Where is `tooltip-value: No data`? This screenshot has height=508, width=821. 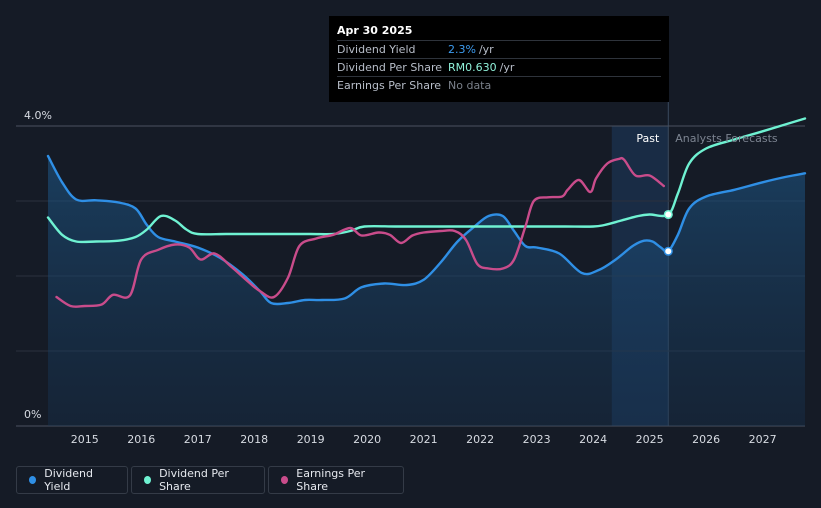 tooltip-value: No data is located at coordinates (470, 85).